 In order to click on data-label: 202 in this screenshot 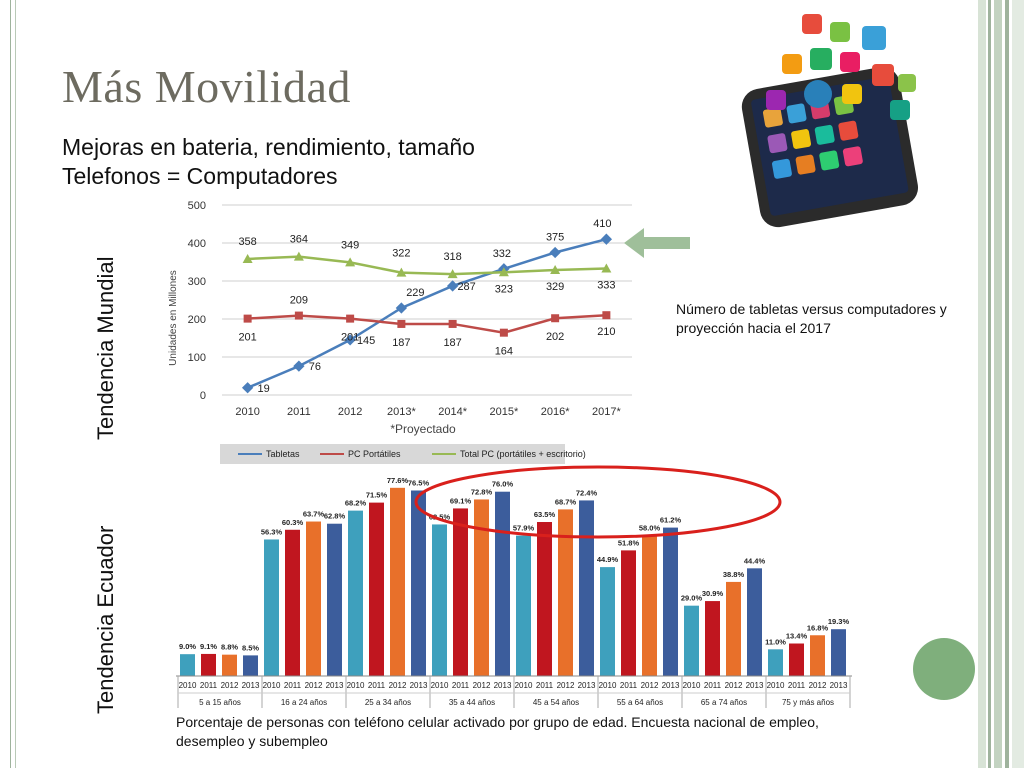, I will do `click(555, 337)`.